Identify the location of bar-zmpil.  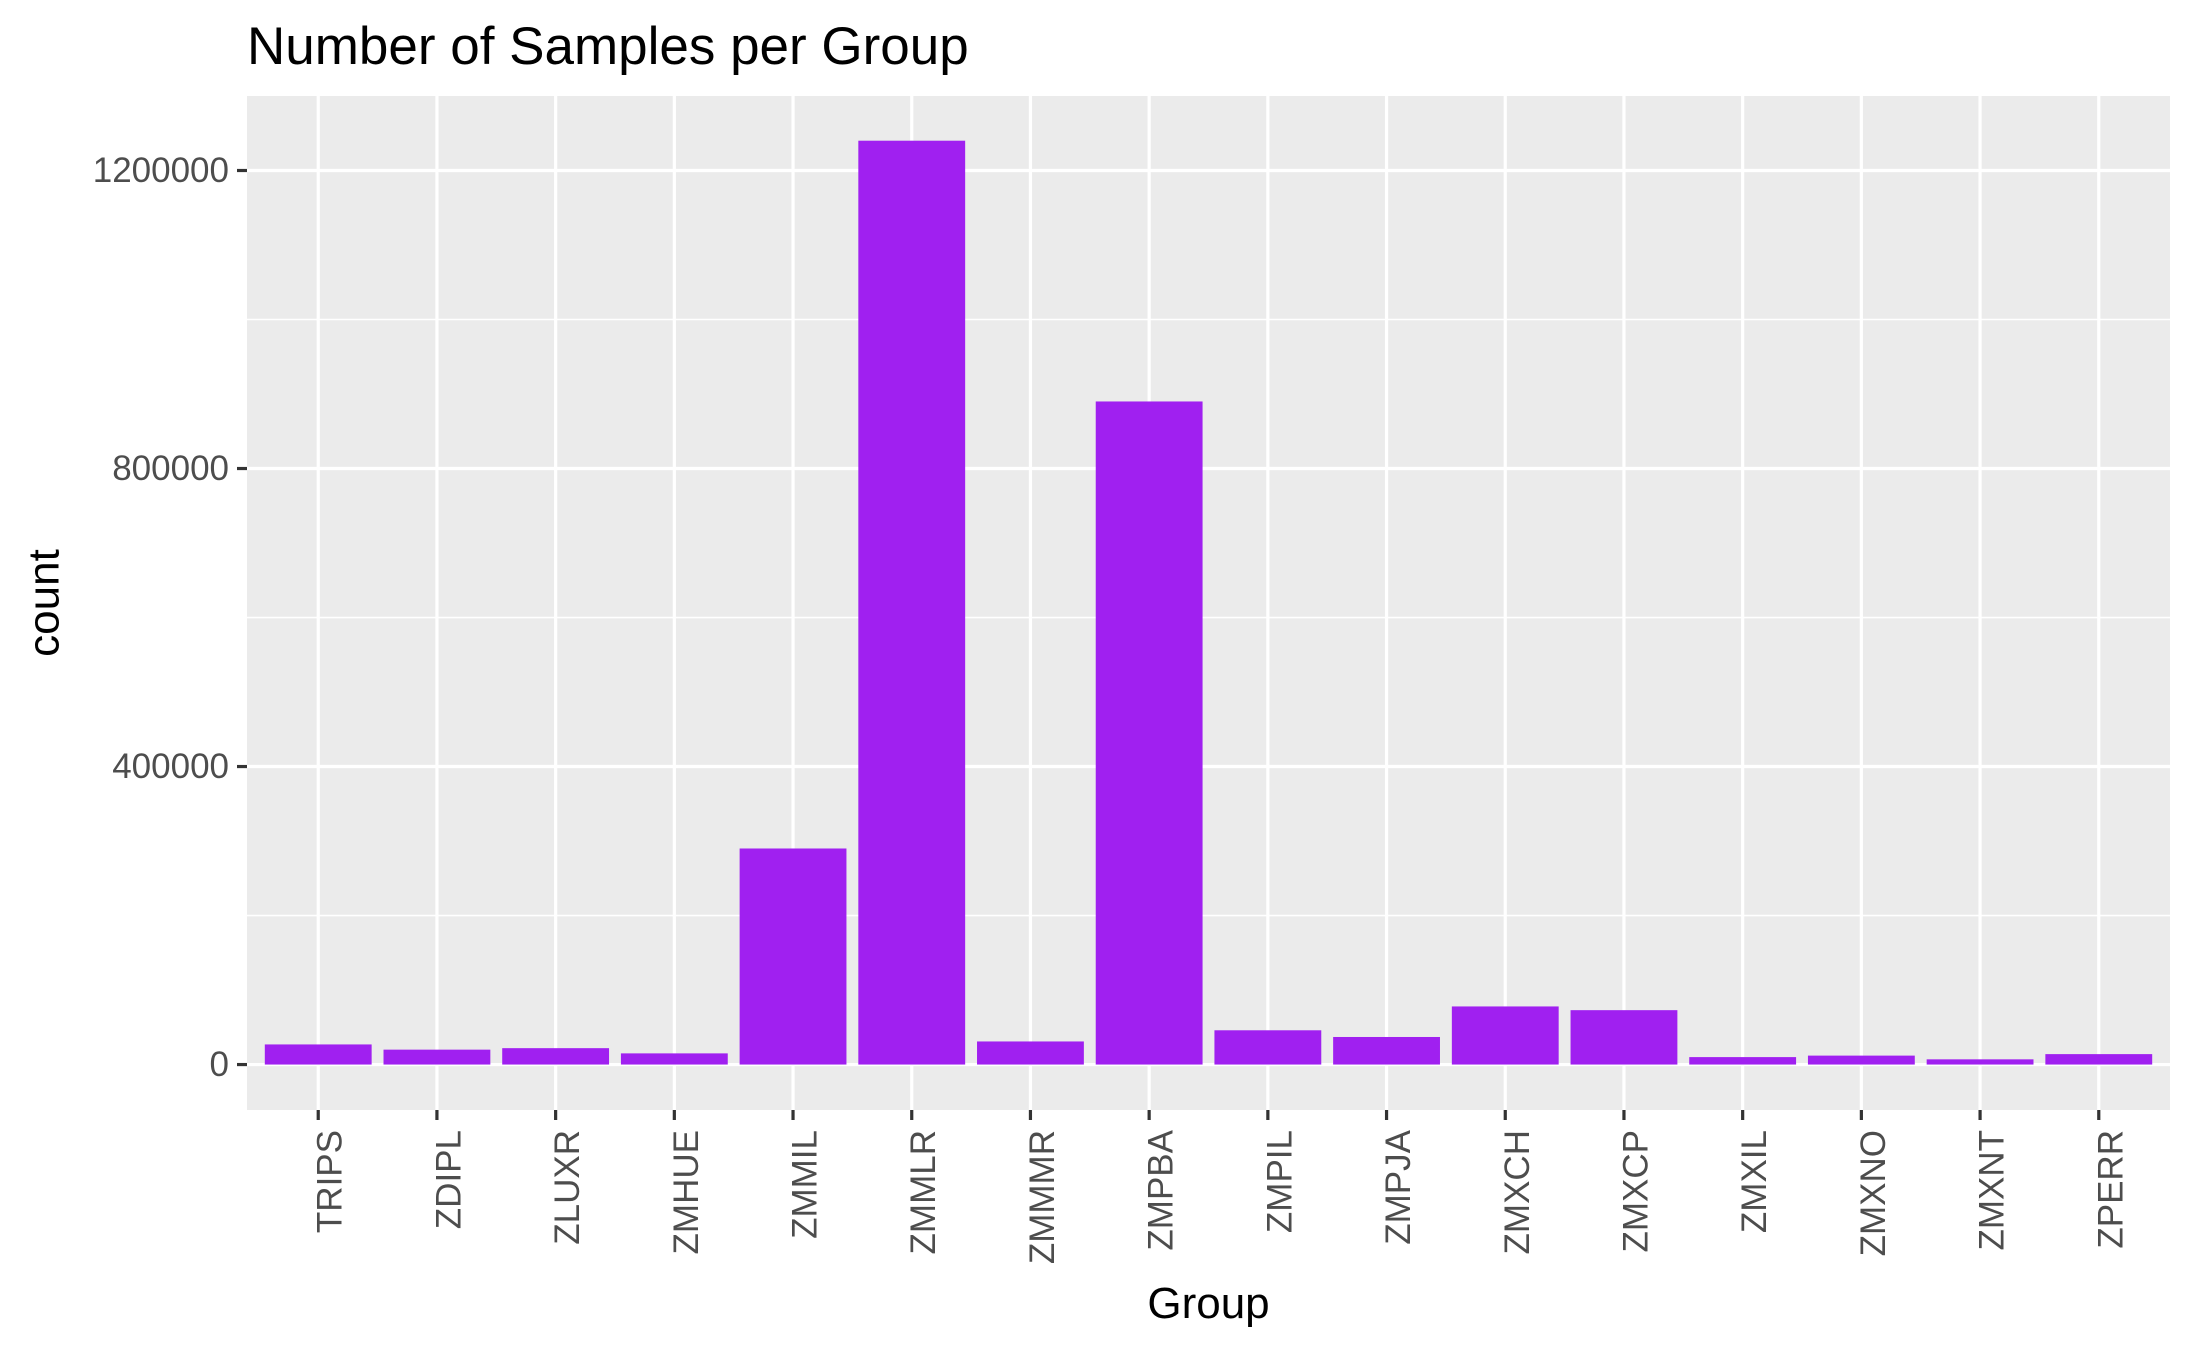
(1268, 1047).